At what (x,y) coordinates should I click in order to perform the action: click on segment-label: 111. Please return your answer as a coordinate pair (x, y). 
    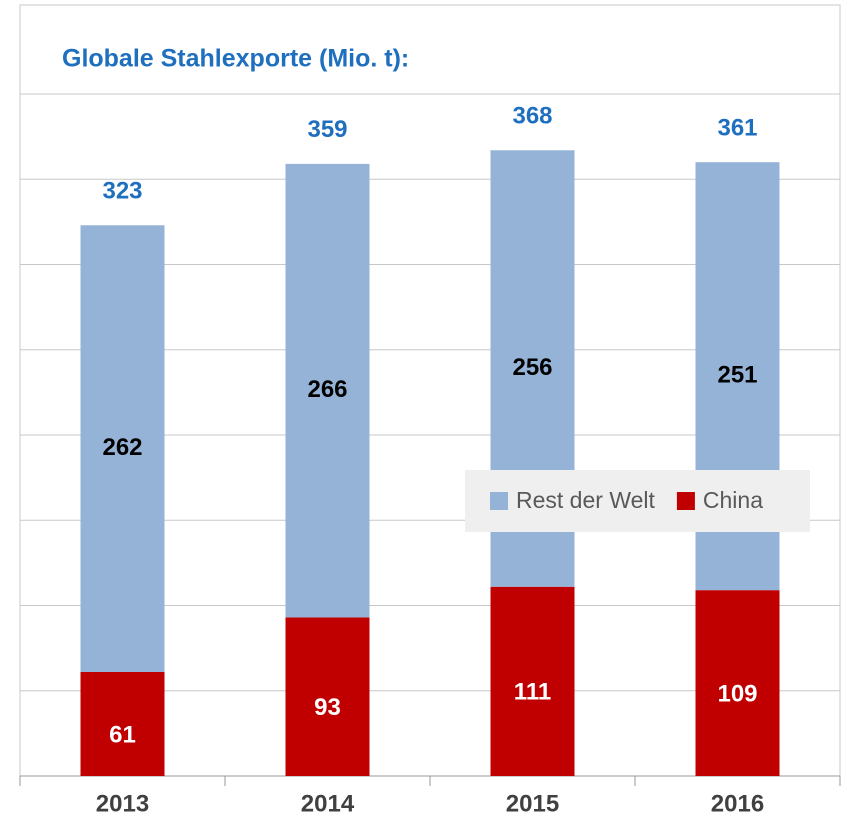
    Looking at the image, I should click on (532, 692).